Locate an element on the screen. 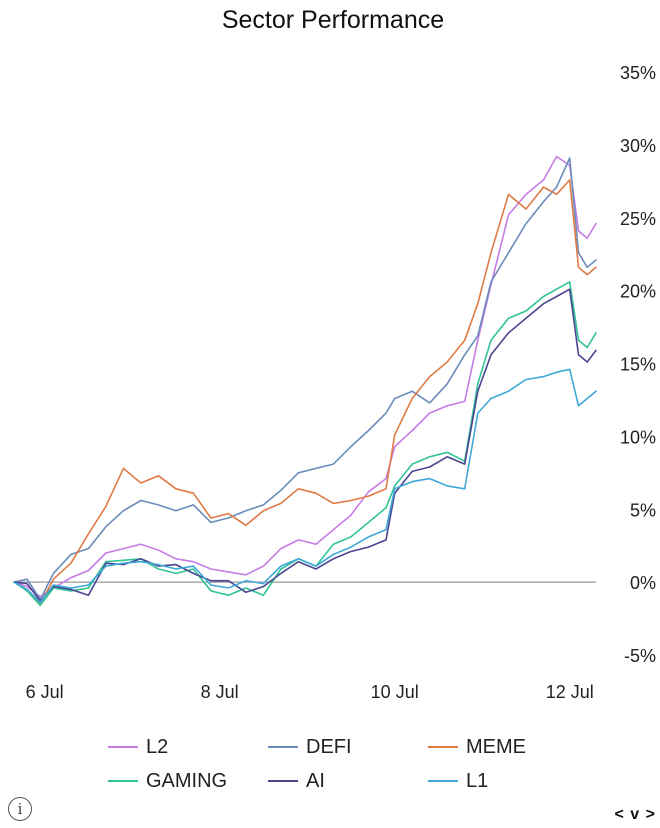 This screenshot has width=660, height=828. legend-label: MEME is located at coordinates (496, 746).